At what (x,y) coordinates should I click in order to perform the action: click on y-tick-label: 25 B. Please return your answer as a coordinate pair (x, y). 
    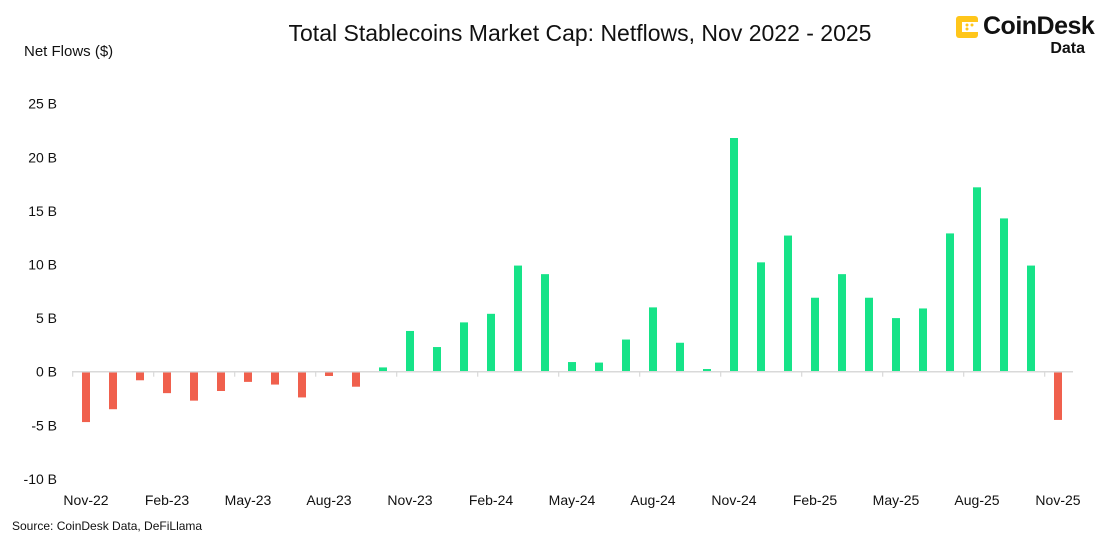
    Looking at the image, I should click on (42, 104).